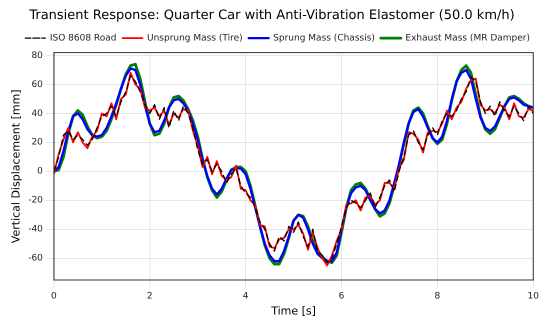 Image resolution: width=550 pixels, height=326 pixels. What do you see at coordinates (245, 297) in the screenshot?
I see `x-tick-label: 4` at bounding box center [245, 297].